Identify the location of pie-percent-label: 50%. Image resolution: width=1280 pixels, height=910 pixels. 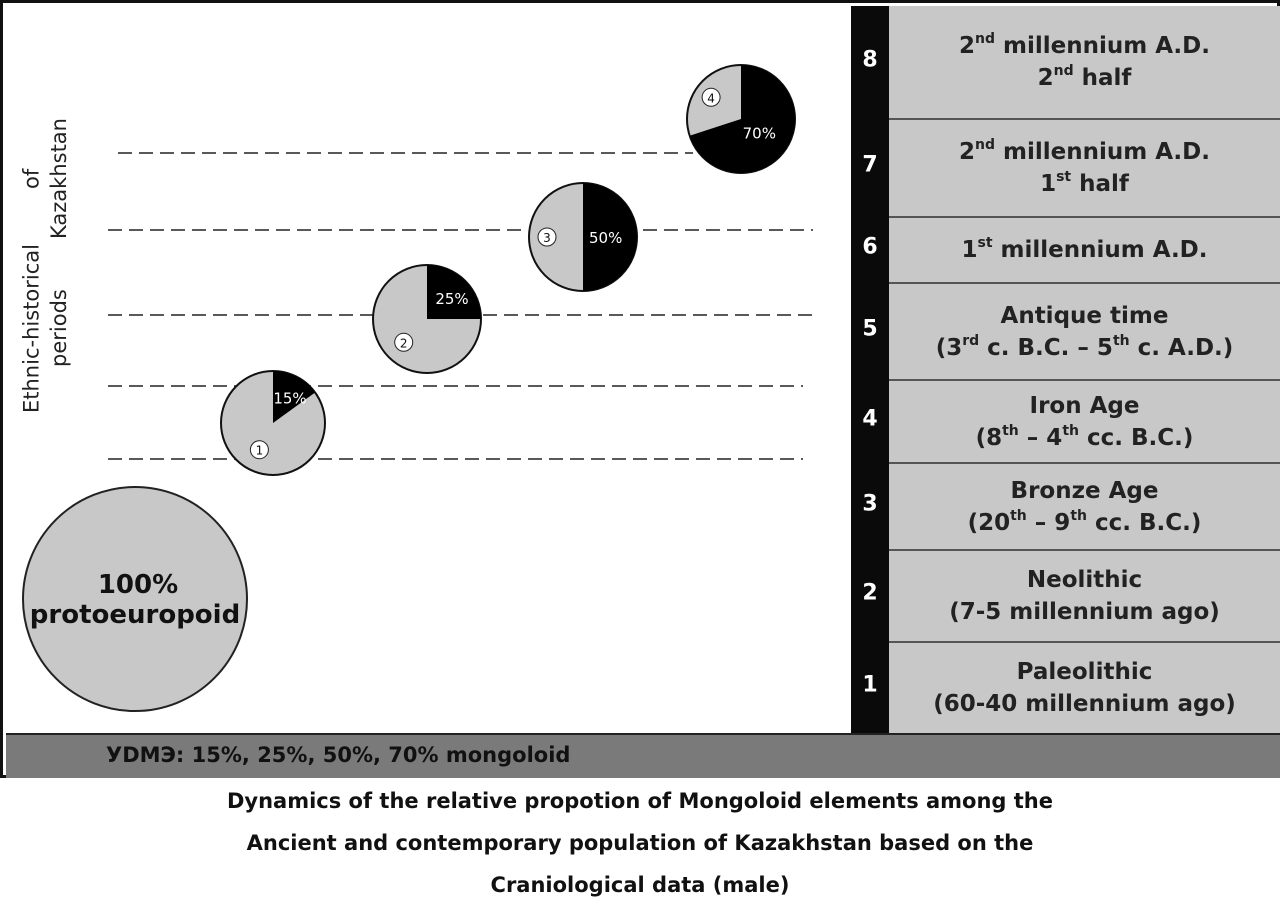
(605, 238).